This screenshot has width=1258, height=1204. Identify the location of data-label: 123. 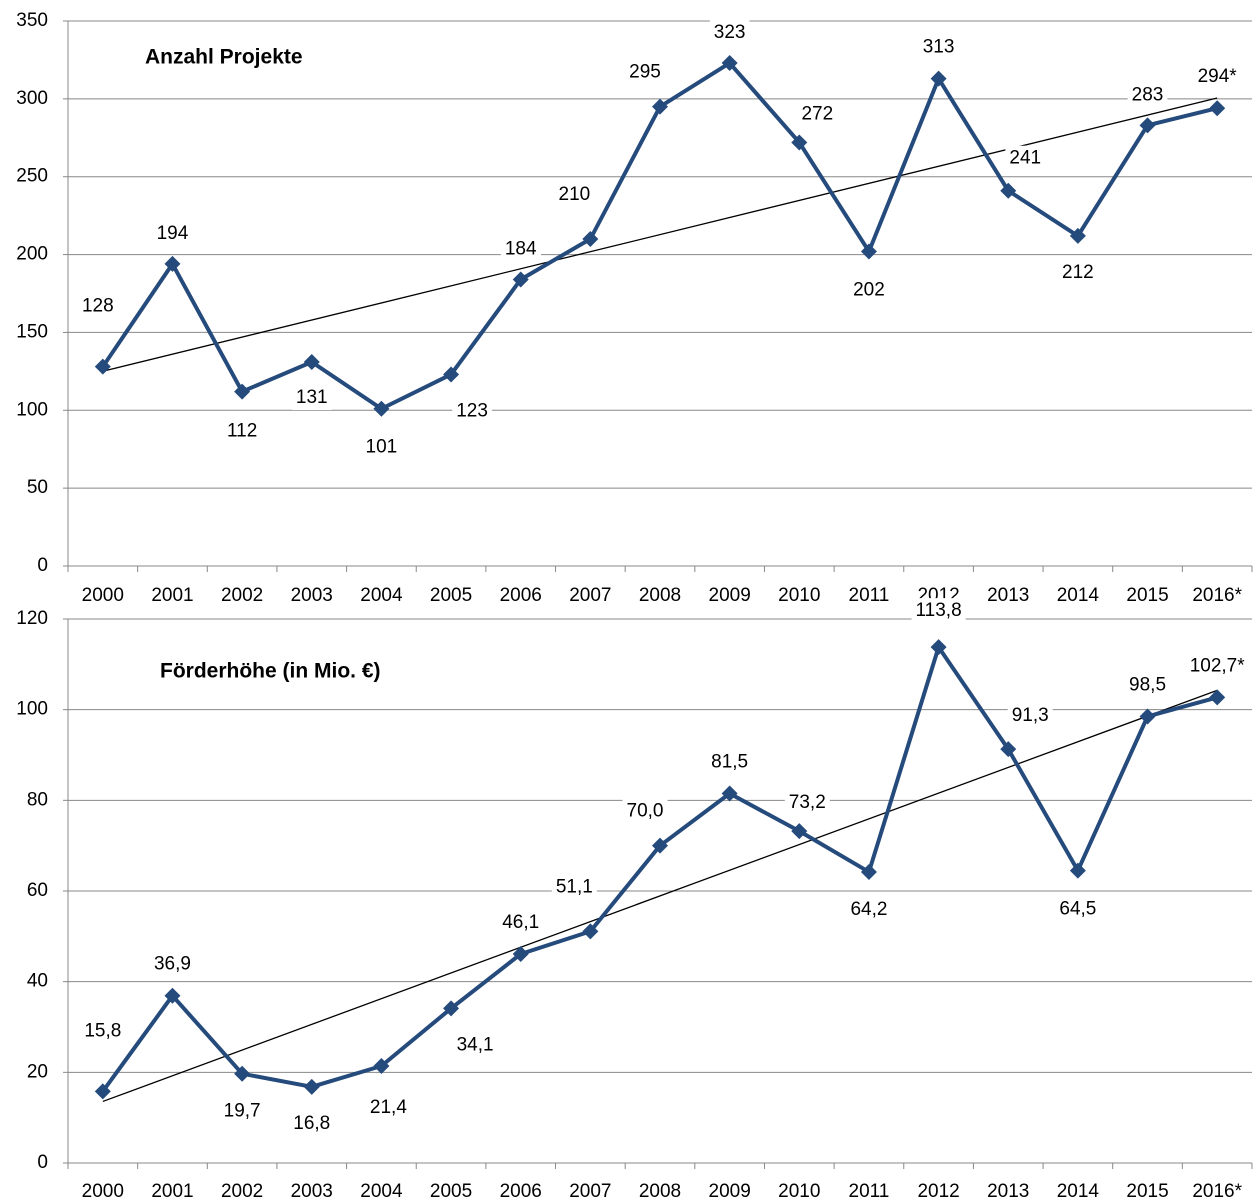
(472, 410).